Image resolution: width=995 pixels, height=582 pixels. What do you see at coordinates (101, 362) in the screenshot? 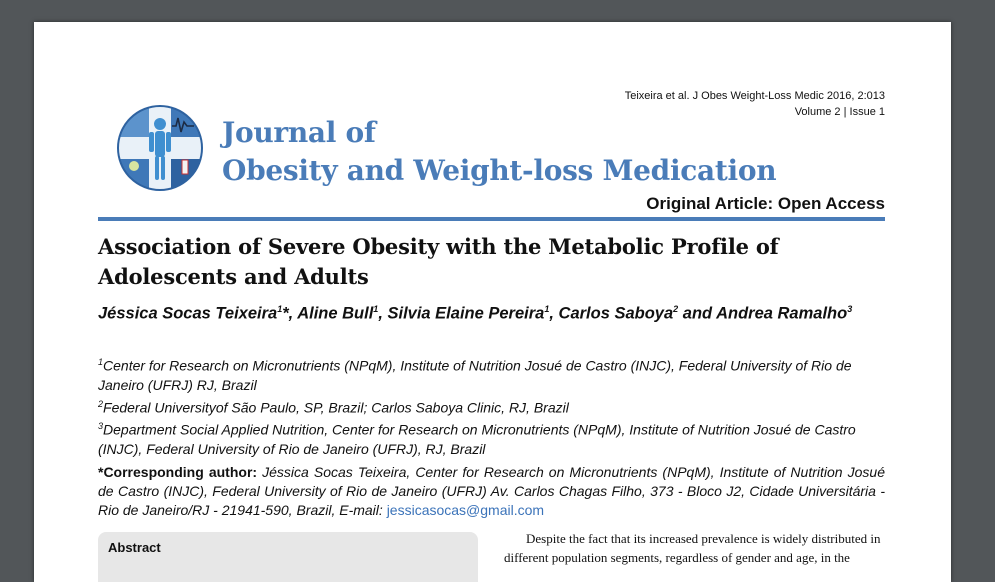
I see `affiliation-mark: 1` at bounding box center [101, 362].